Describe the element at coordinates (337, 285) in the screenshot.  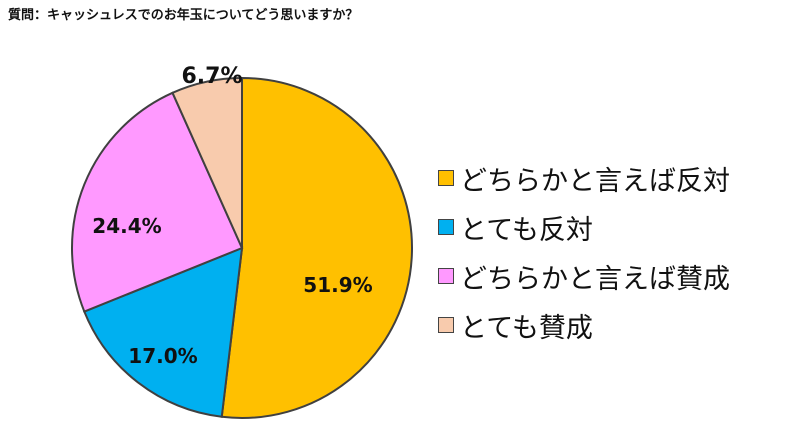
I see `slice-label-1: 51.9%` at that location.